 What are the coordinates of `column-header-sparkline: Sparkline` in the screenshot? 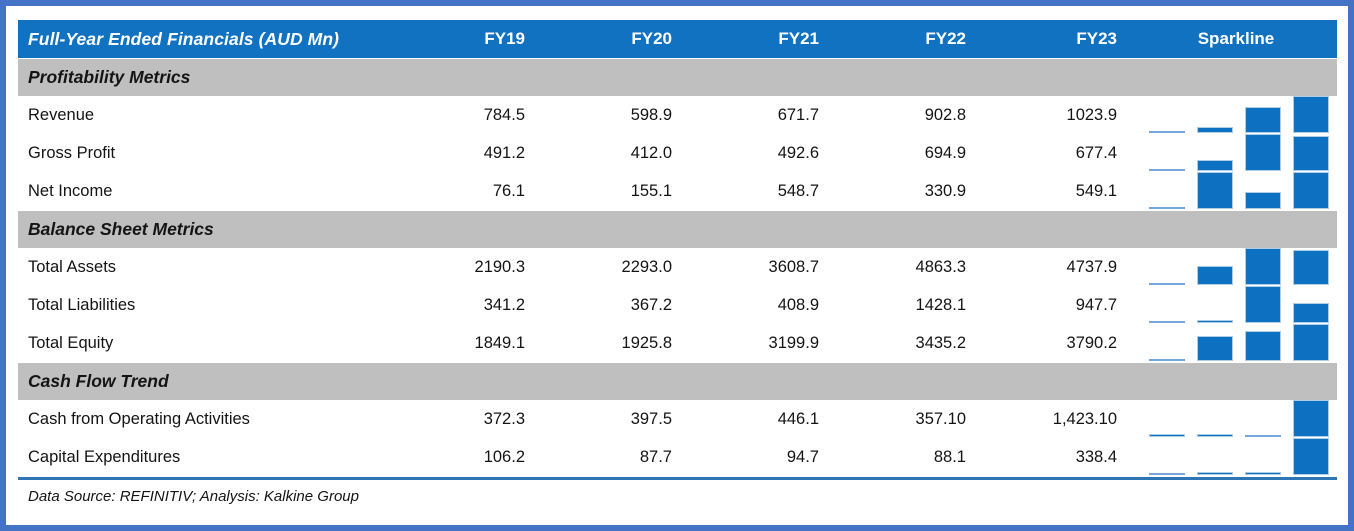 It's located at (1236, 38).